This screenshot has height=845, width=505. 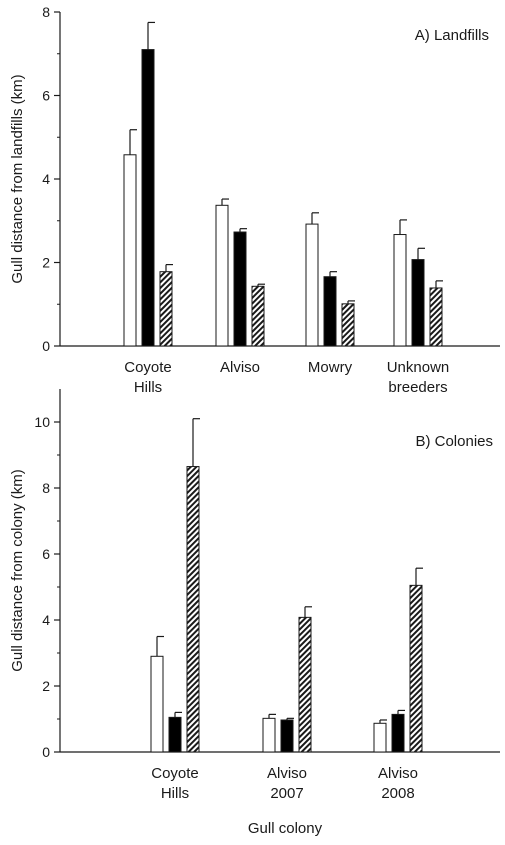 I want to click on category-label: Unknown breeders, so click(x=418, y=377).